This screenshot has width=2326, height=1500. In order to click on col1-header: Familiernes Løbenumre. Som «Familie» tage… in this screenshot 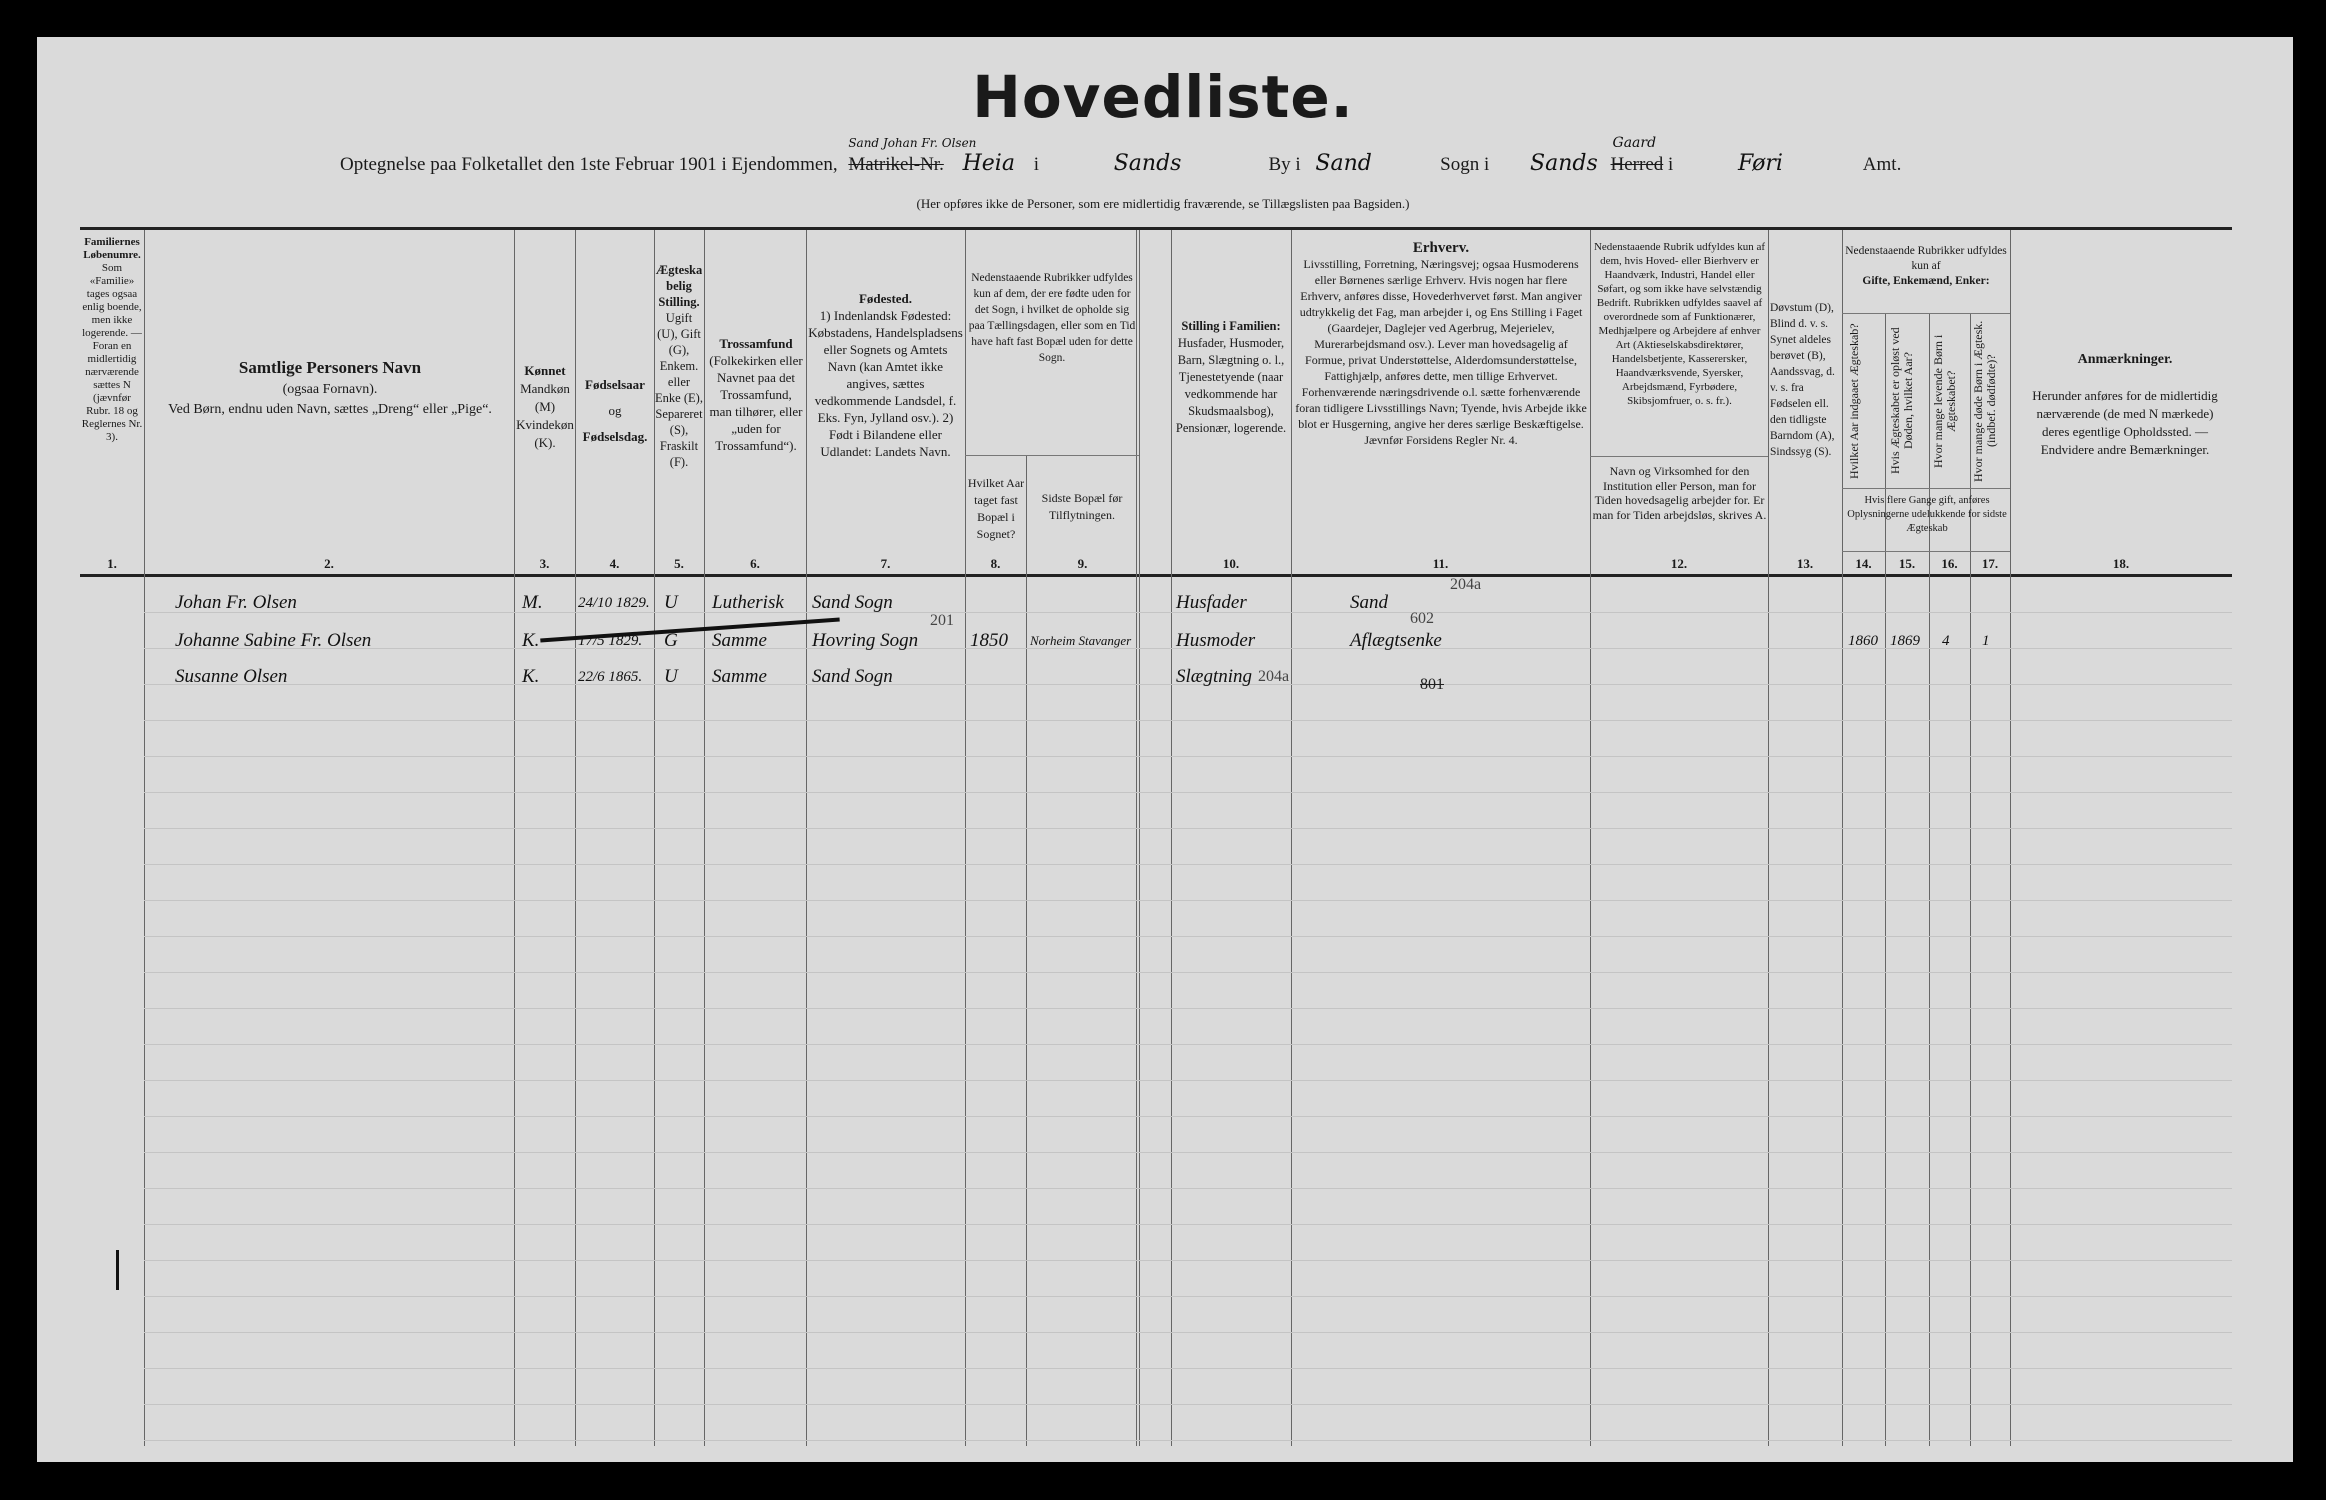, I will do `click(112, 340)`.